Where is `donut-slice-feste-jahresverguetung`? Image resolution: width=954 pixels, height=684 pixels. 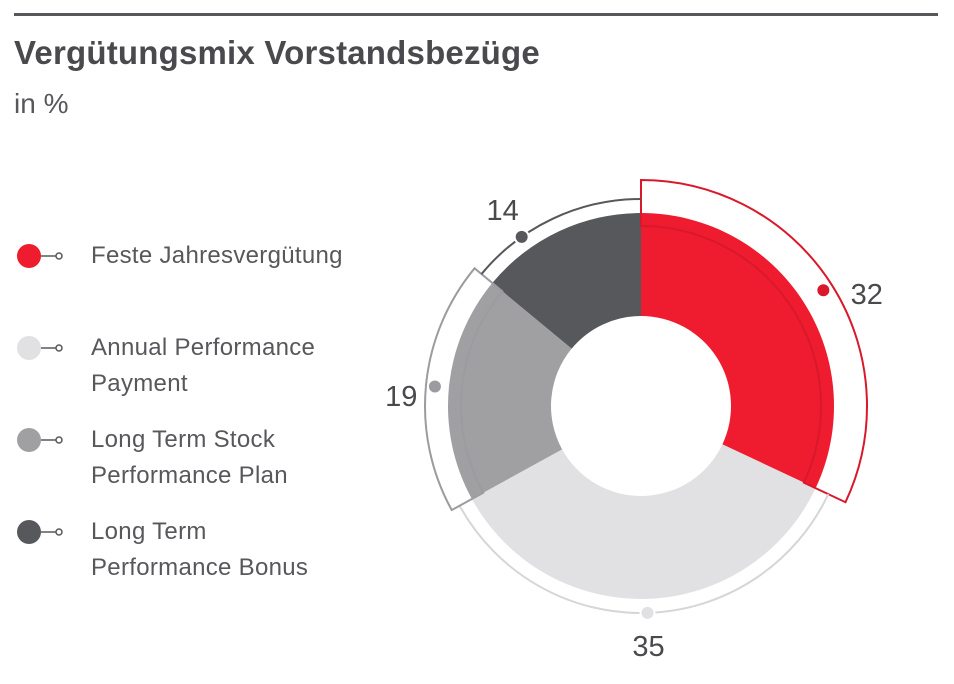 donut-slice-feste-jahresverguetung is located at coordinates (737, 351).